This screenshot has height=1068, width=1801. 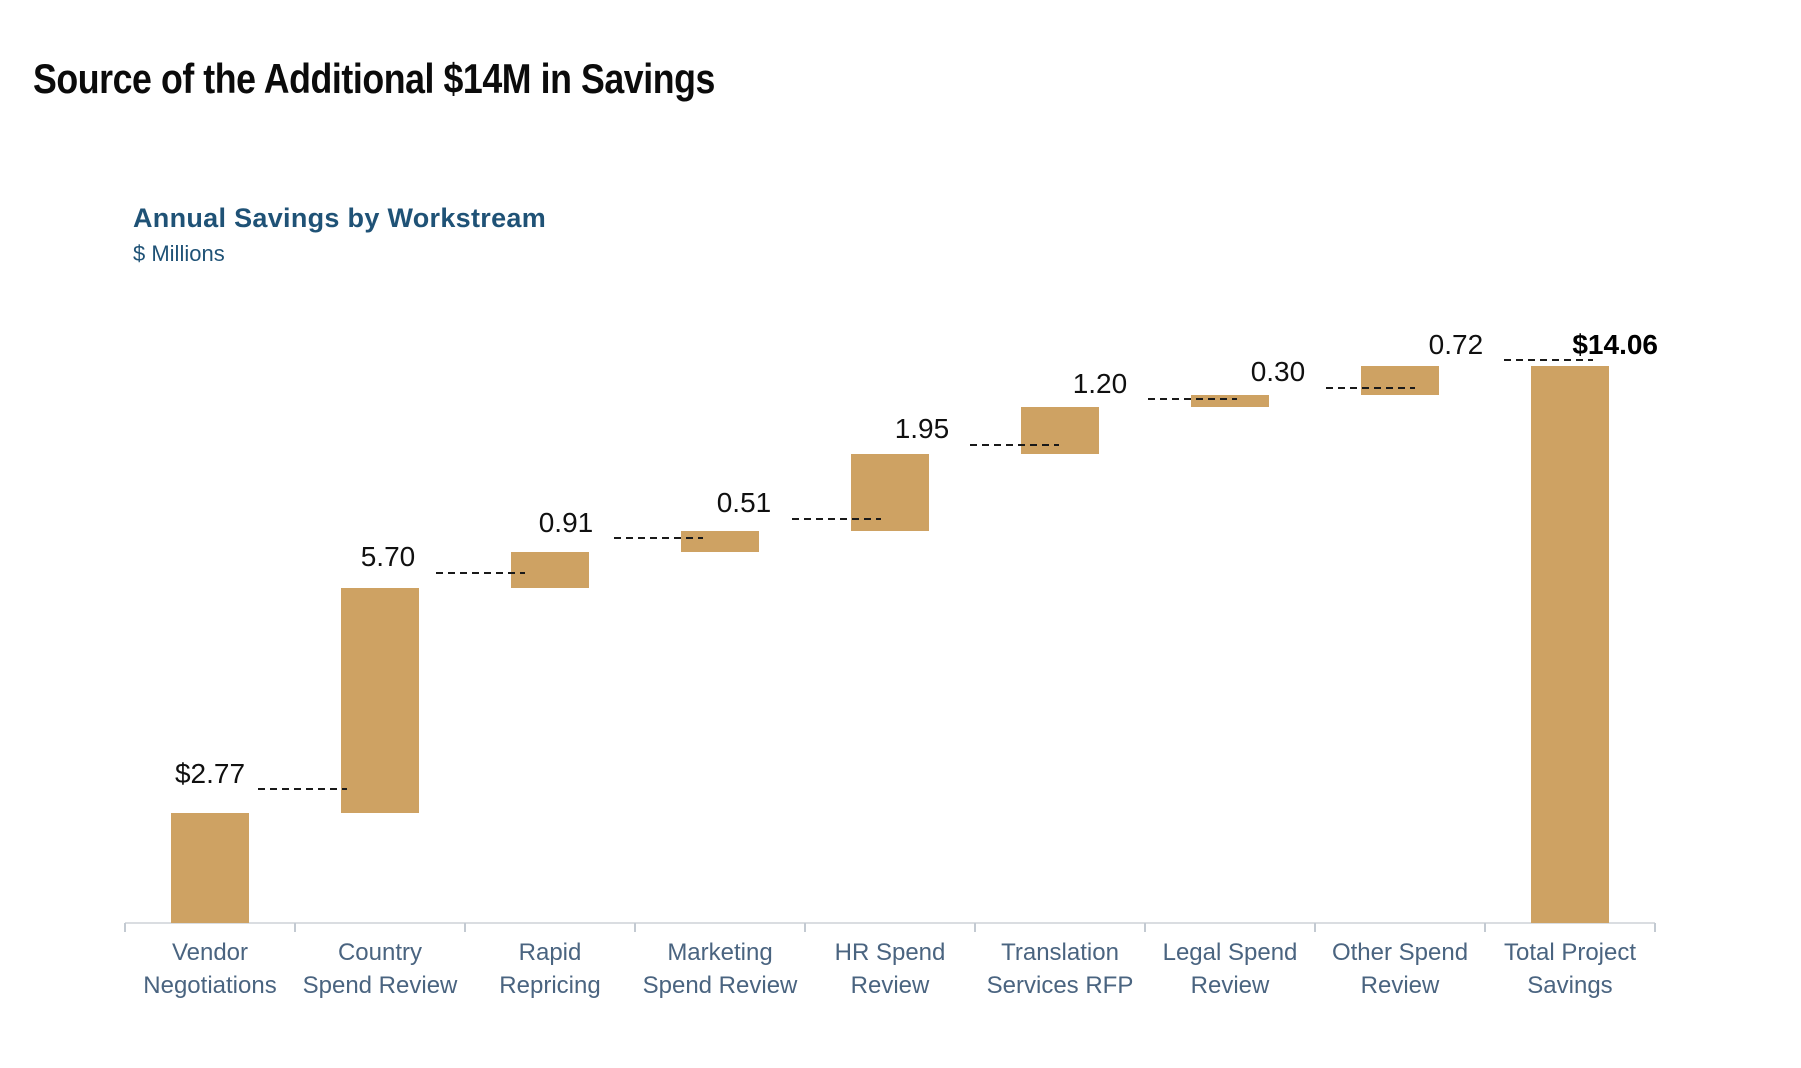 I want to click on bar-rapid-repricing, so click(x=550, y=569).